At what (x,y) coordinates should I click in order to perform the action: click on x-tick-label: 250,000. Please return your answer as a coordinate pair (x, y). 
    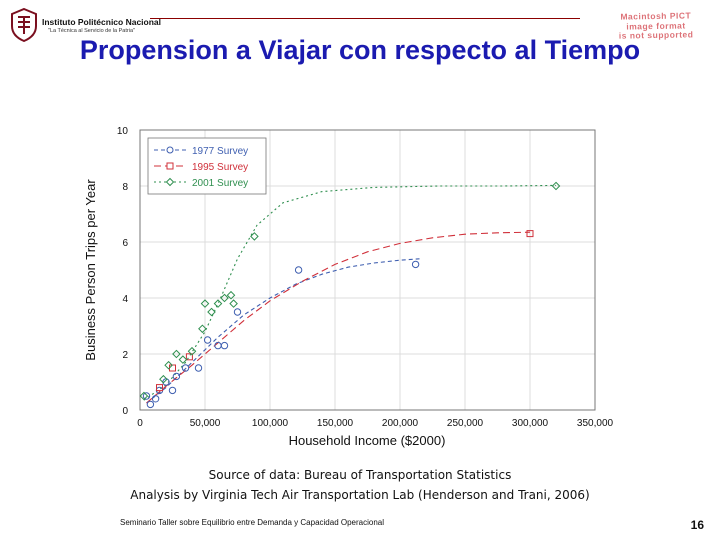
    Looking at the image, I should click on (465, 423).